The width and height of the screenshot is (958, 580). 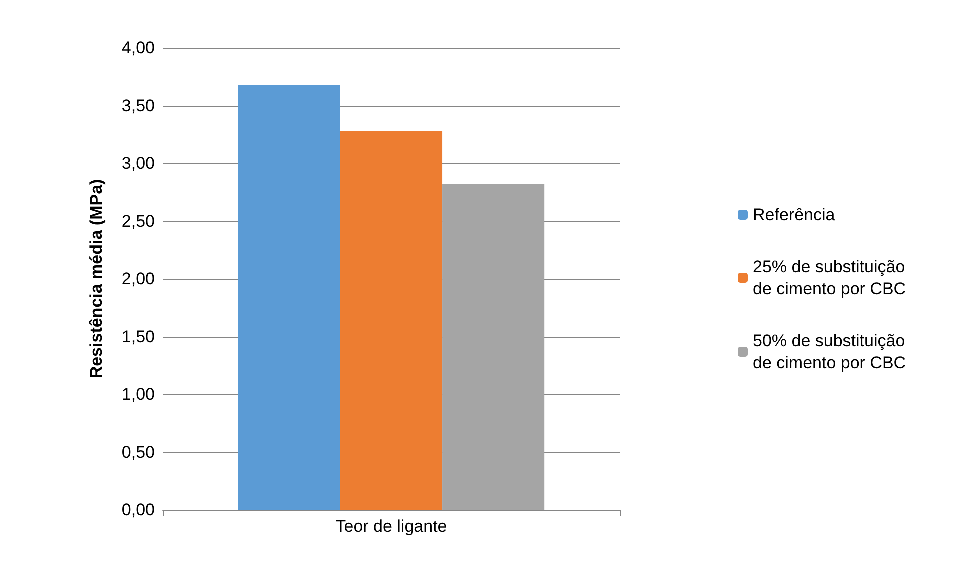 I want to click on legend-label: Referência, so click(x=794, y=215).